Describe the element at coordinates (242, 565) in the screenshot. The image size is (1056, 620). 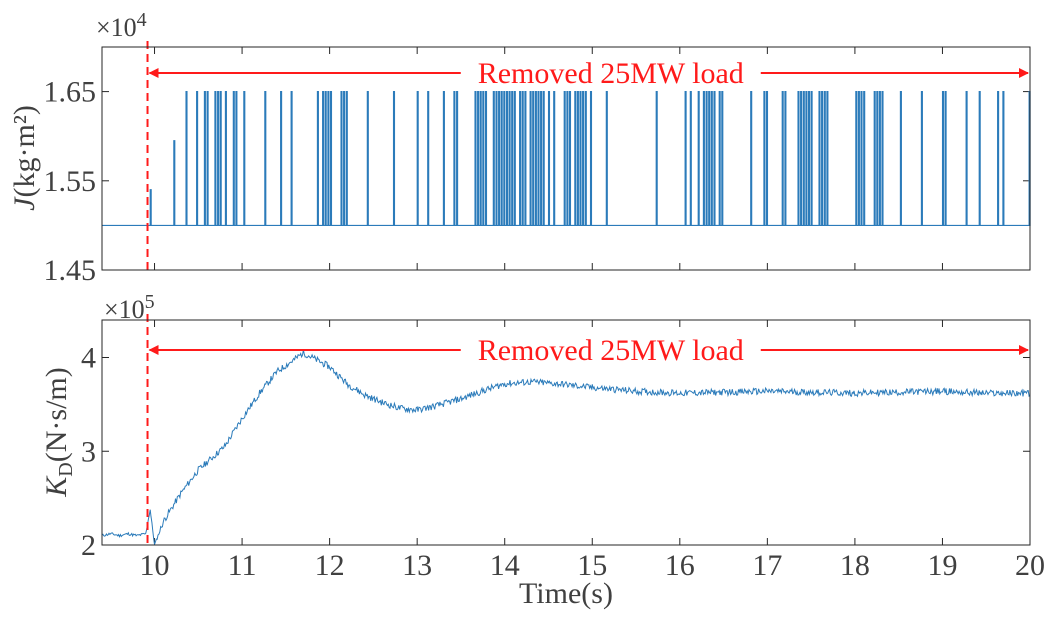
I see `bottom-xtick-label: 11` at that location.